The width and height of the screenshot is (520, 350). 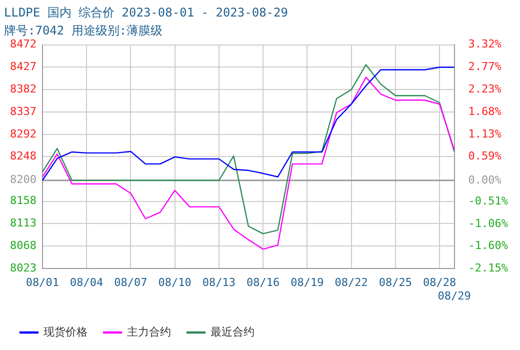 I want to click on legend-label: 现货价格, so click(x=66, y=331).